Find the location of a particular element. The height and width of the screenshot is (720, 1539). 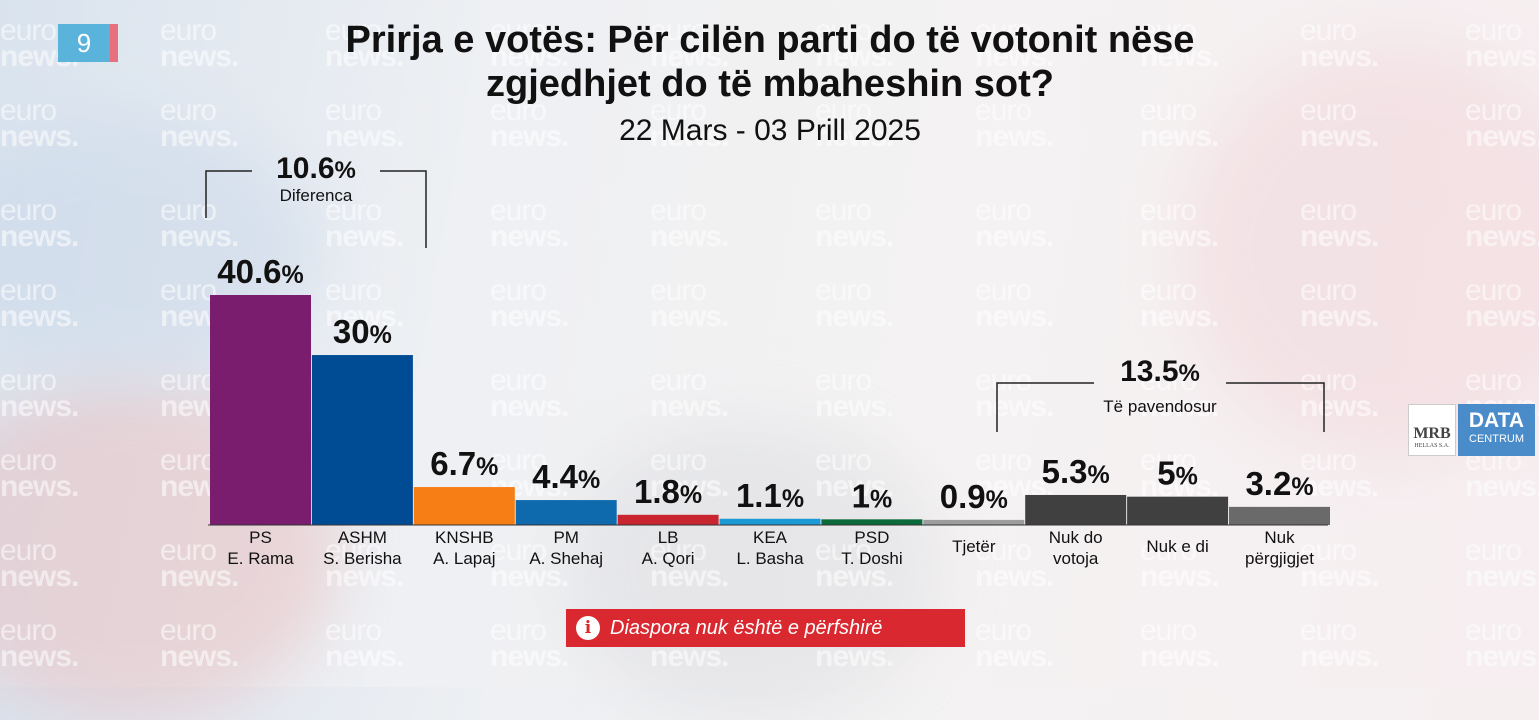

logo-datacentrum: DATA CENTRUM is located at coordinates (1496, 430).